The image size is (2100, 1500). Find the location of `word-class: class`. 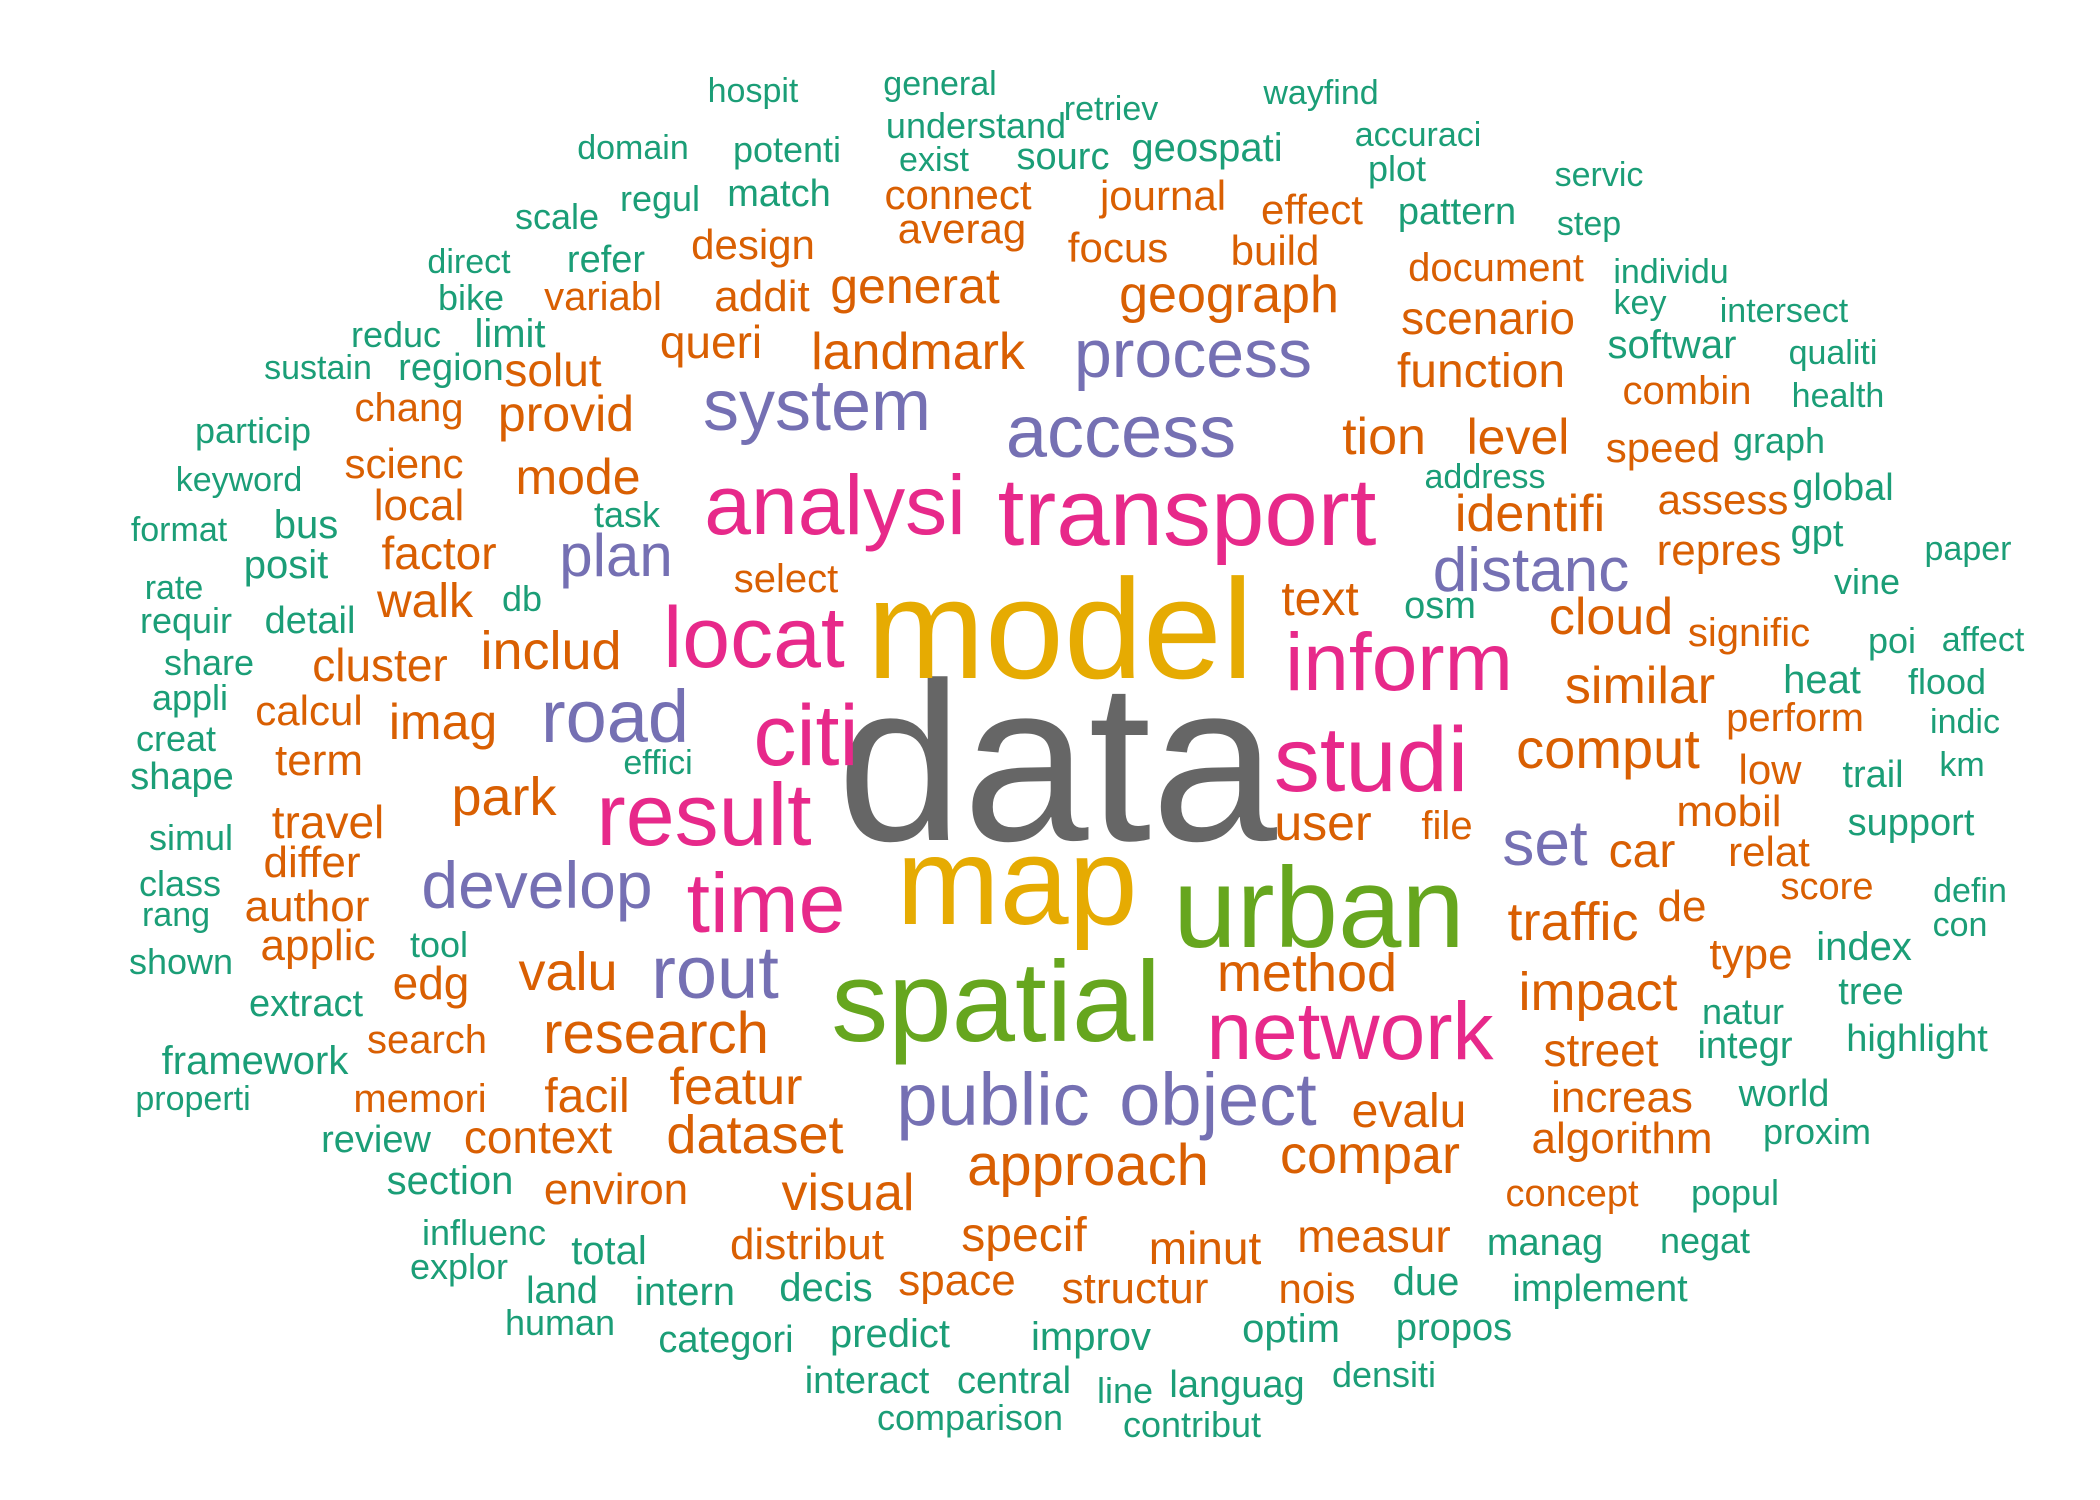

word-class: class is located at coordinates (180, 883).